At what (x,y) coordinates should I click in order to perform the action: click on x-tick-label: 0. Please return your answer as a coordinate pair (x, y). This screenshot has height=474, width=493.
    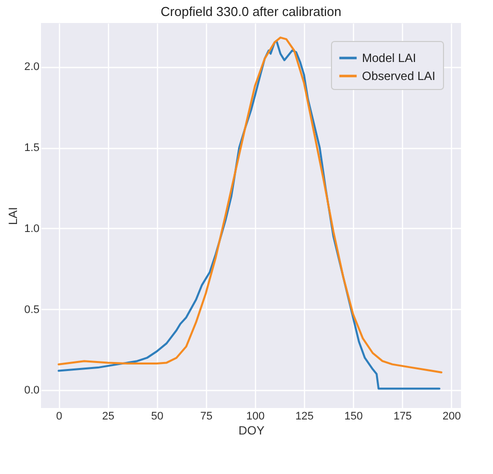
    Looking at the image, I should click on (59, 416).